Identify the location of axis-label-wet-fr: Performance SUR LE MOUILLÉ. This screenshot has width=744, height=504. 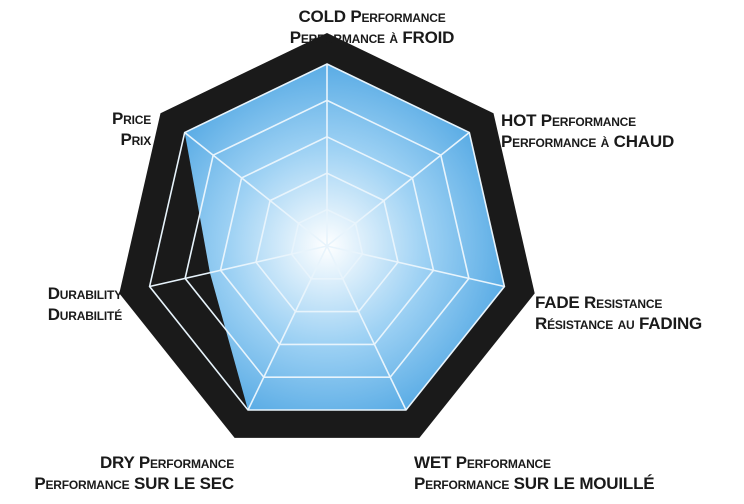
(534, 483).